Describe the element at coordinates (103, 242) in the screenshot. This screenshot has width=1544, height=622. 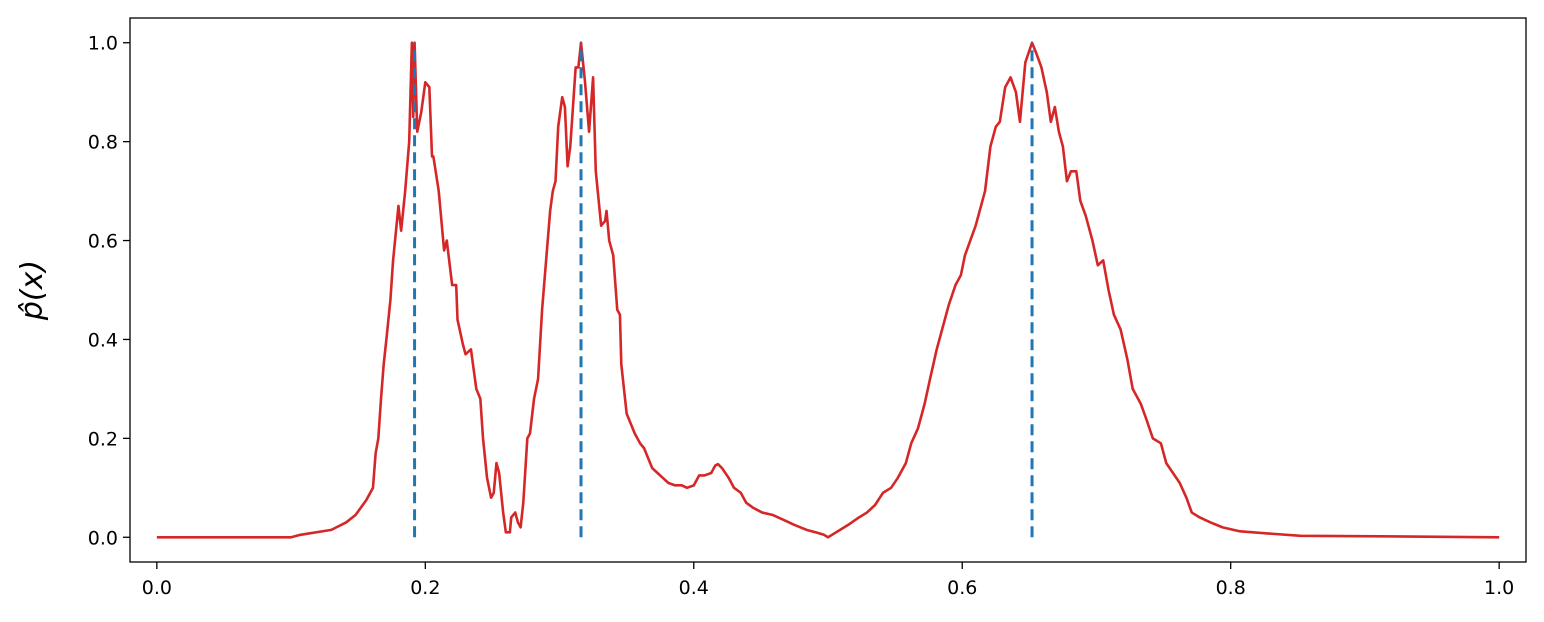
I see `y-tick-label: 0.6` at that location.